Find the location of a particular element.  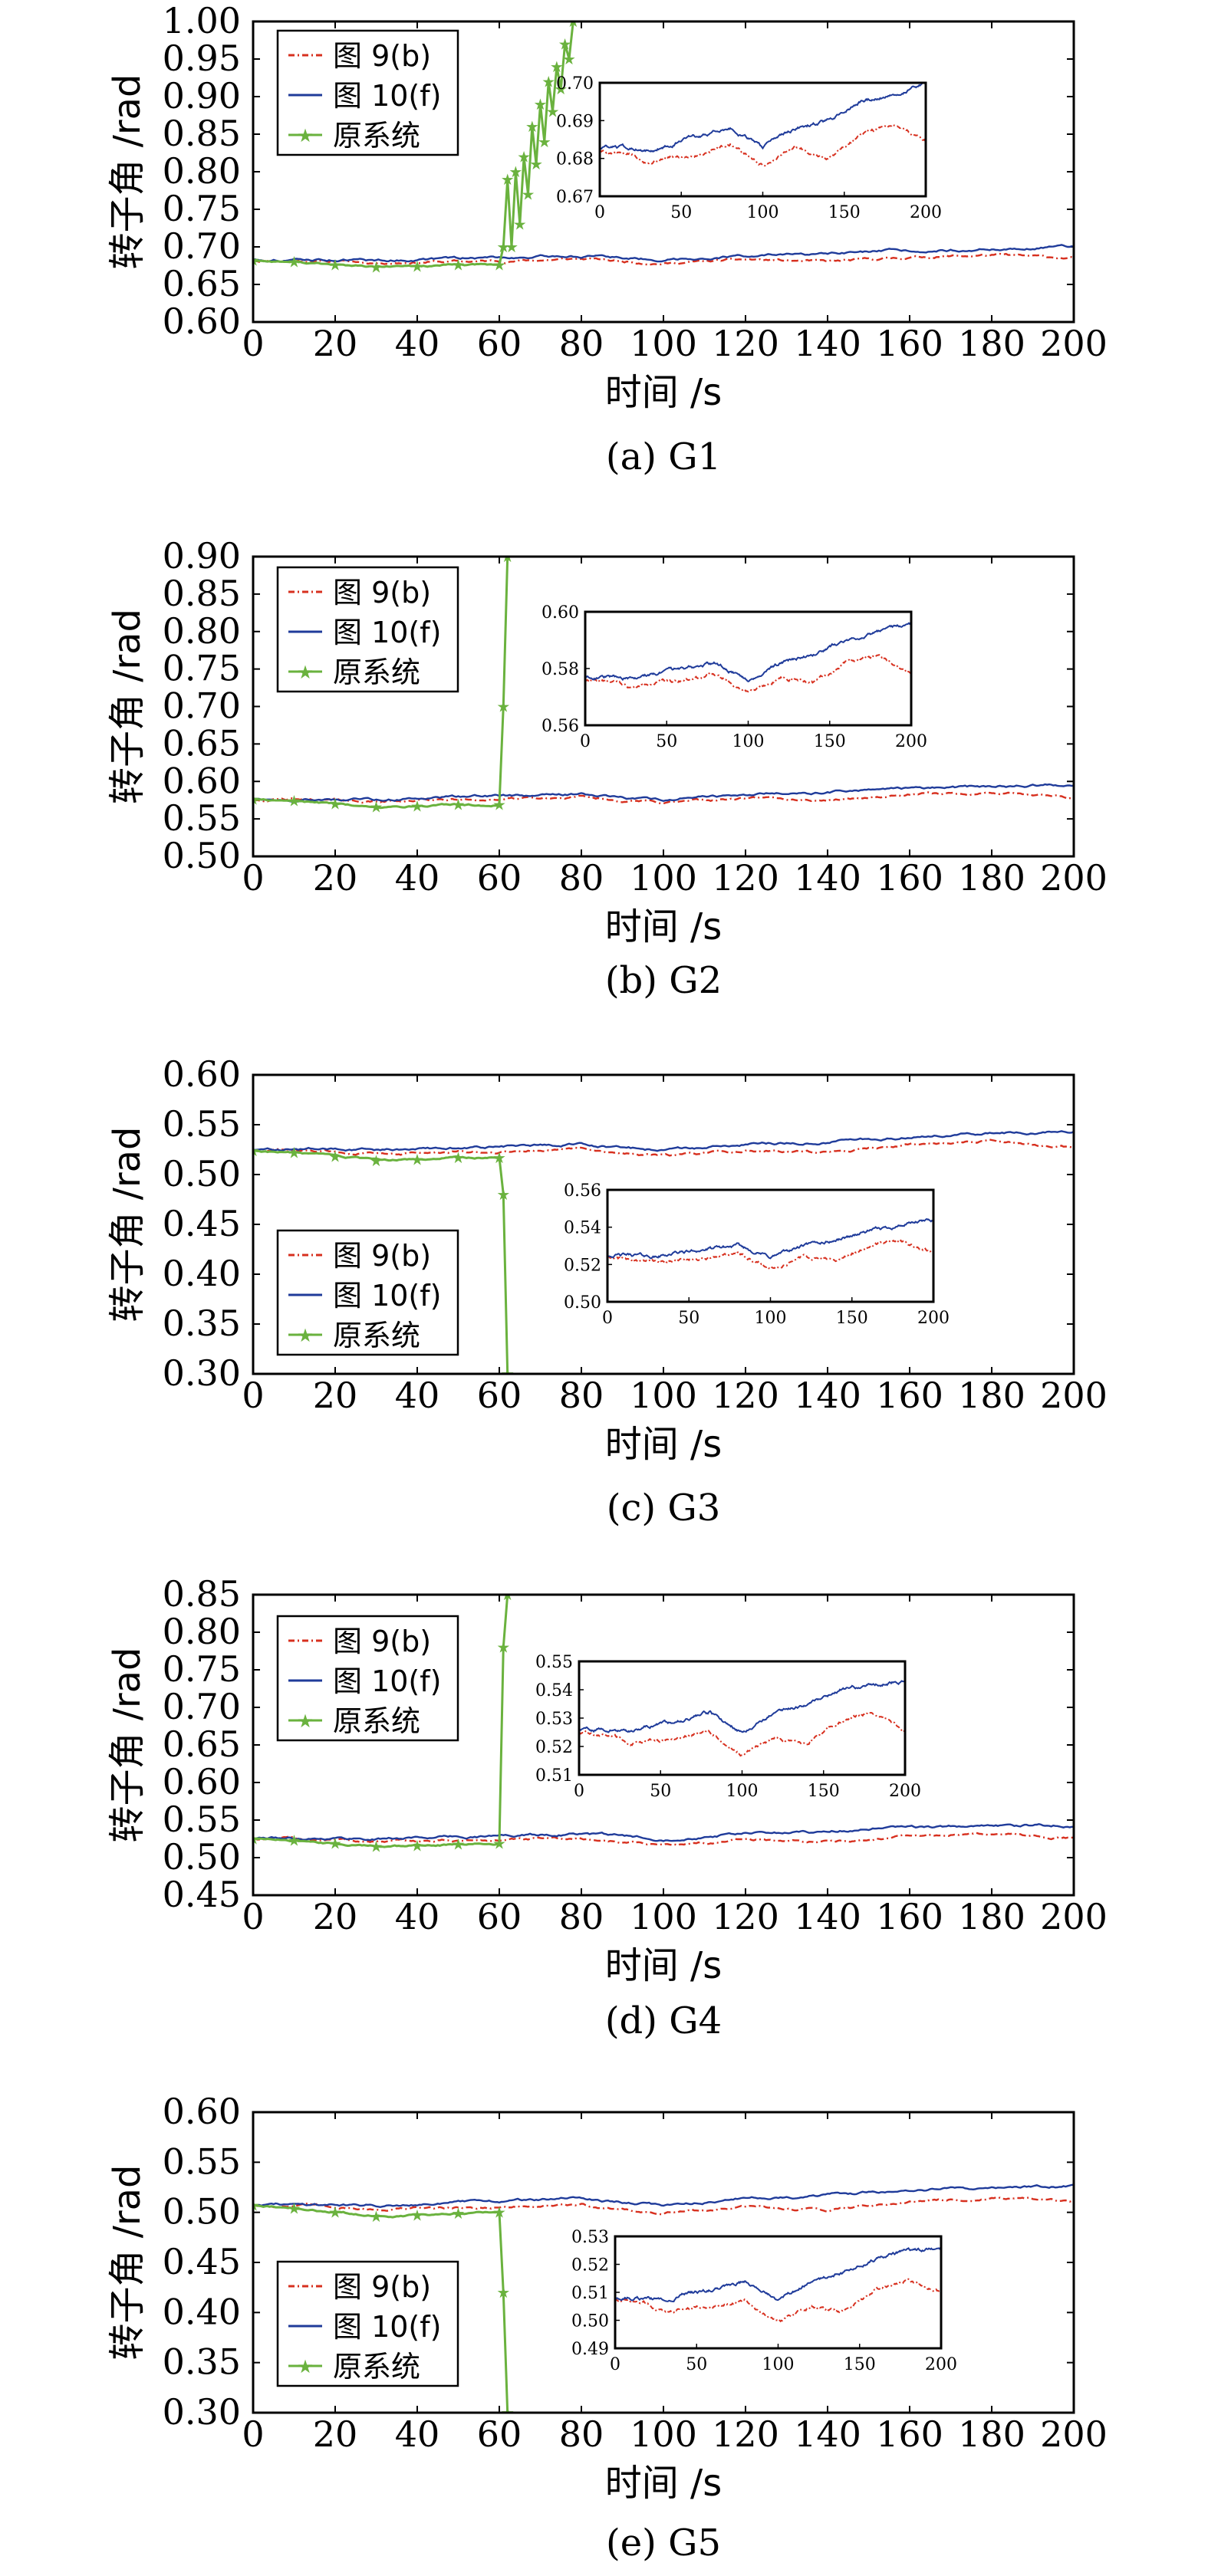

panel-caption: (d) G4 is located at coordinates (663, 2020).